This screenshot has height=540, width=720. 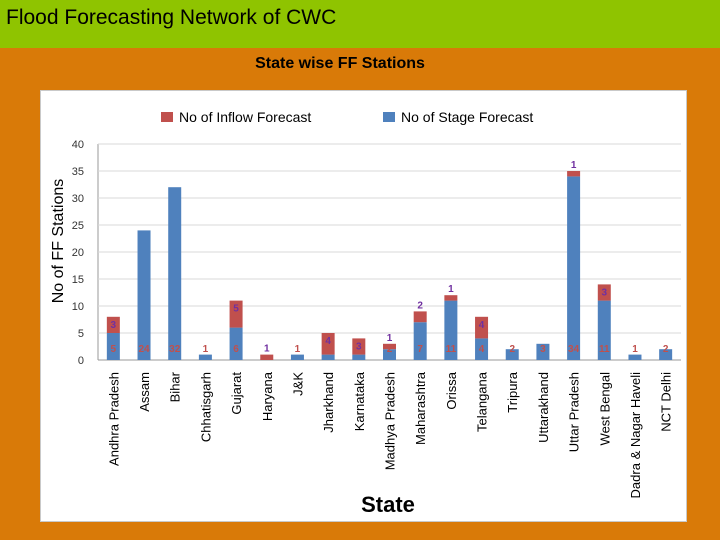 What do you see at coordinates (245, 117) in the screenshot?
I see `legend-label-inflow: No of Inflow Forecast` at bounding box center [245, 117].